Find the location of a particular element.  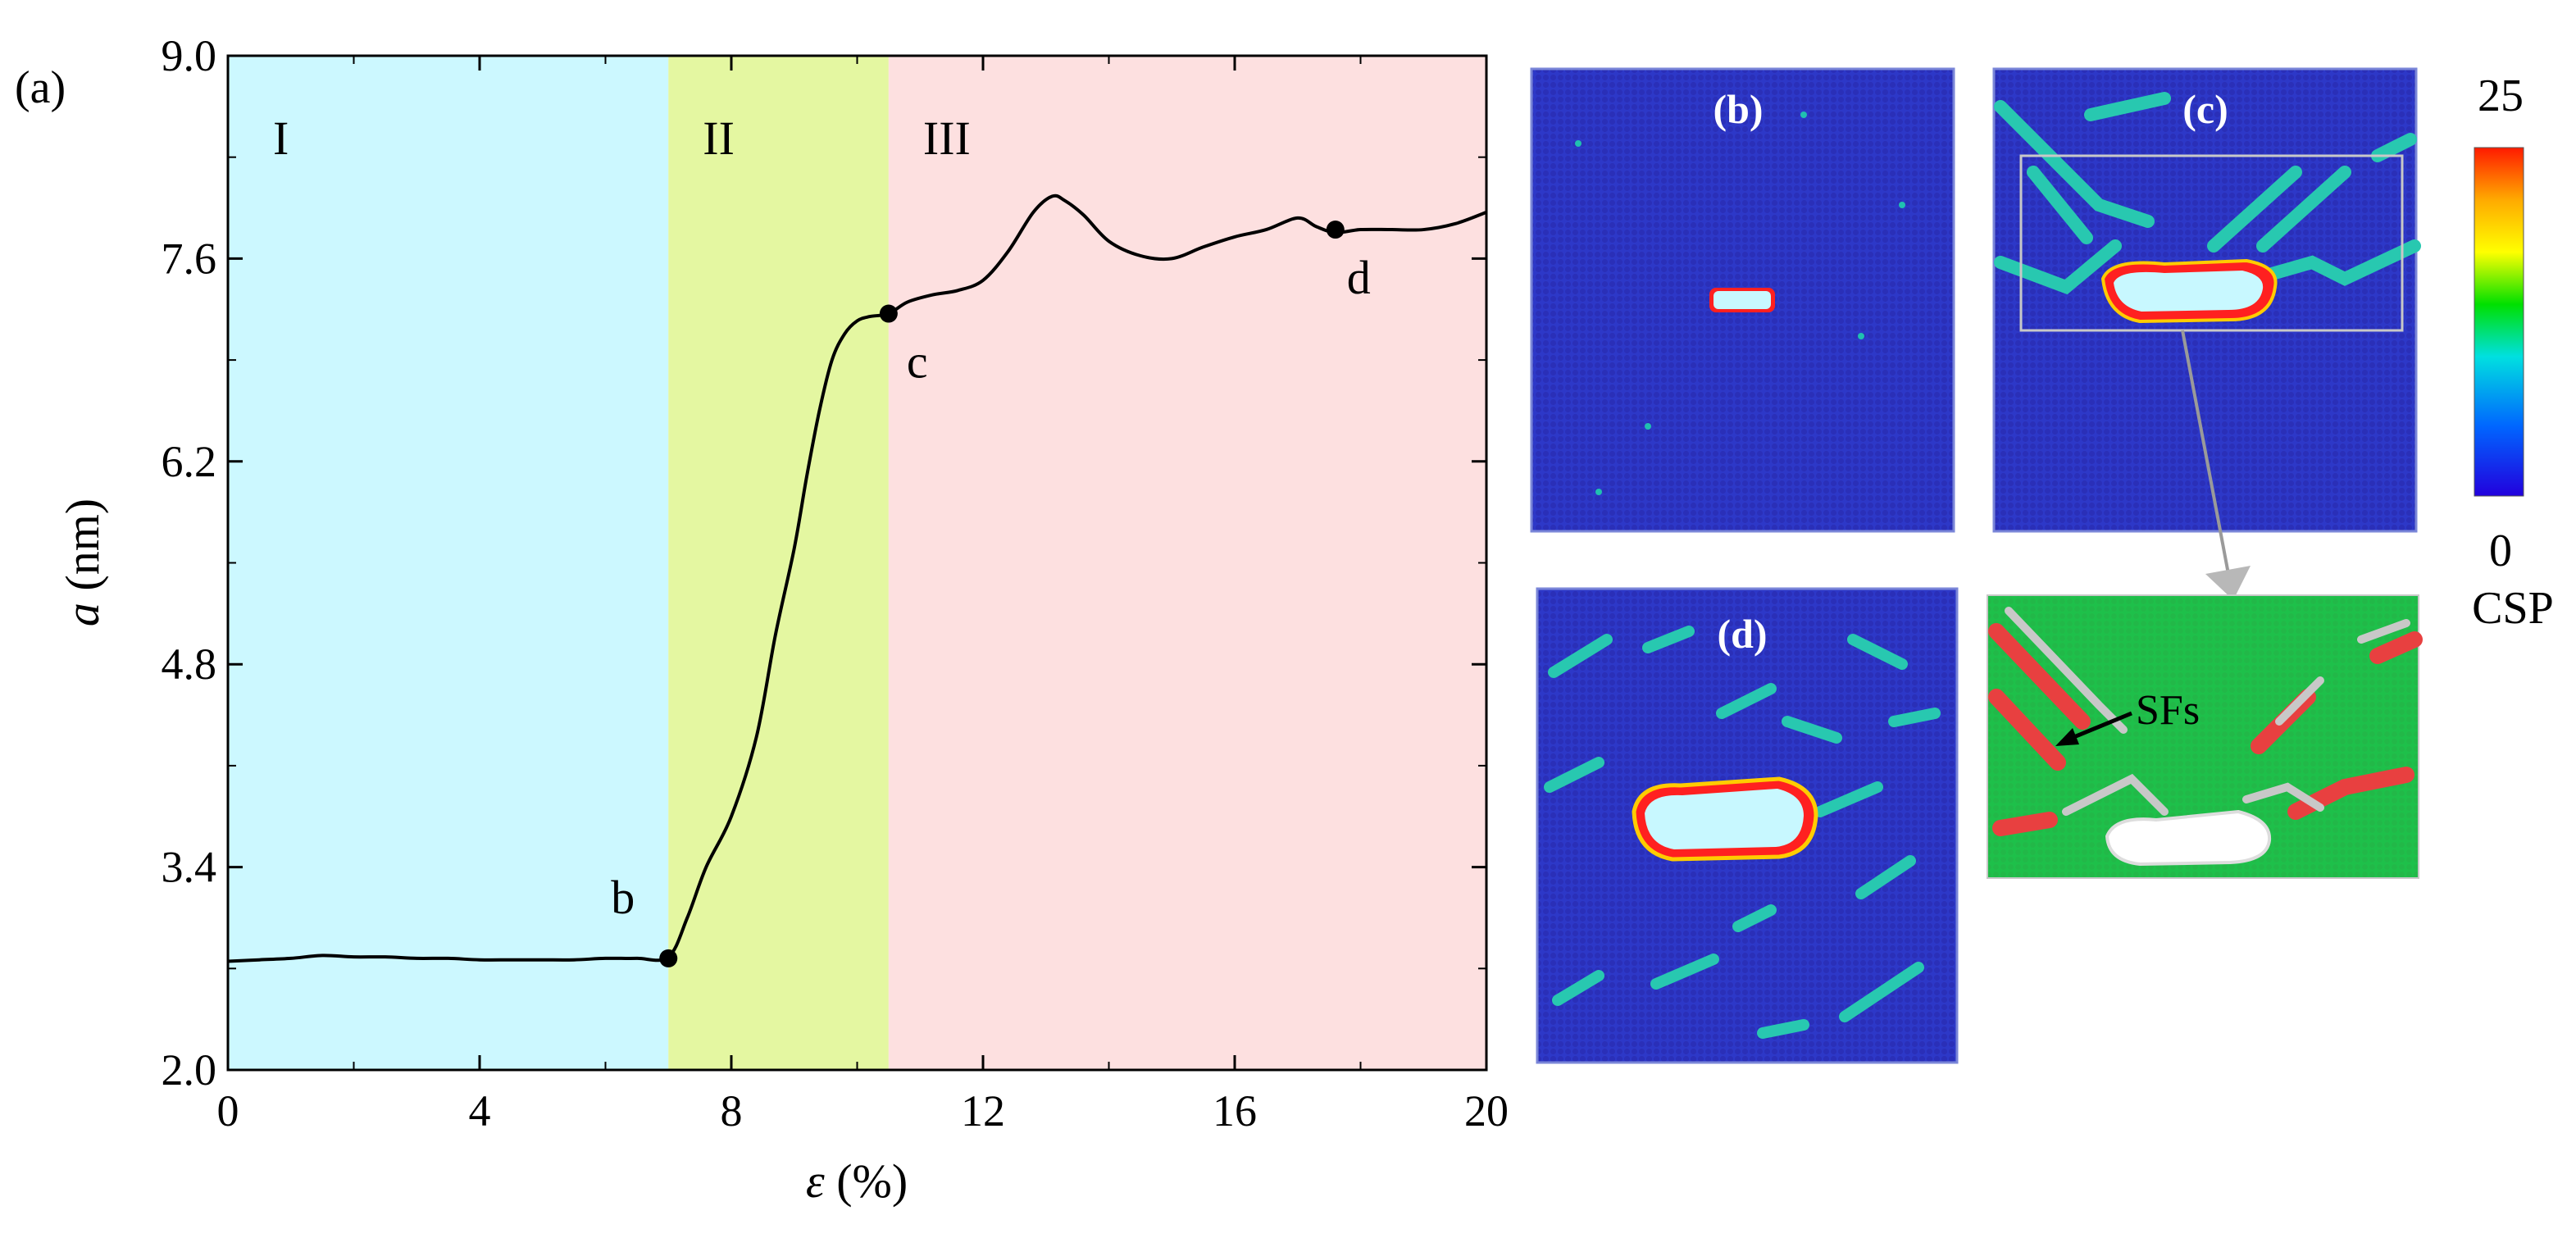

snapshot-d: (d) is located at coordinates (1747, 825).